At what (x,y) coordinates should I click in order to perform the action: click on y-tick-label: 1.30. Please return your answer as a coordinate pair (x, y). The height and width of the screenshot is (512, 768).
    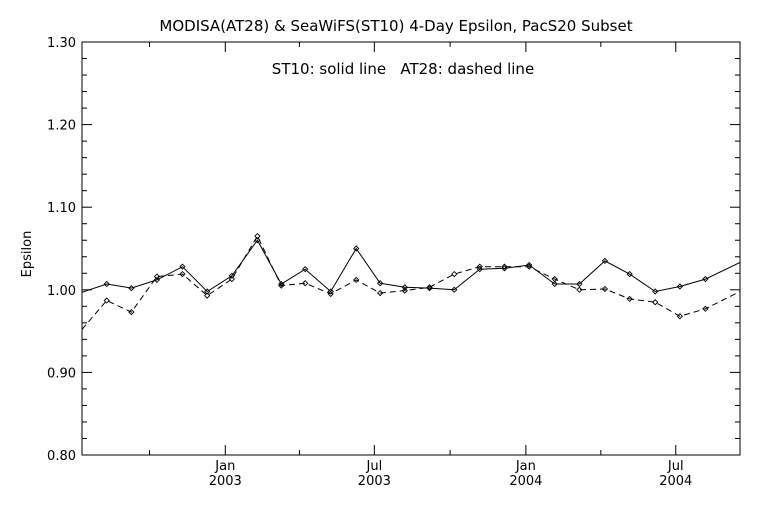
    Looking at the image, I should click on (61, 43).